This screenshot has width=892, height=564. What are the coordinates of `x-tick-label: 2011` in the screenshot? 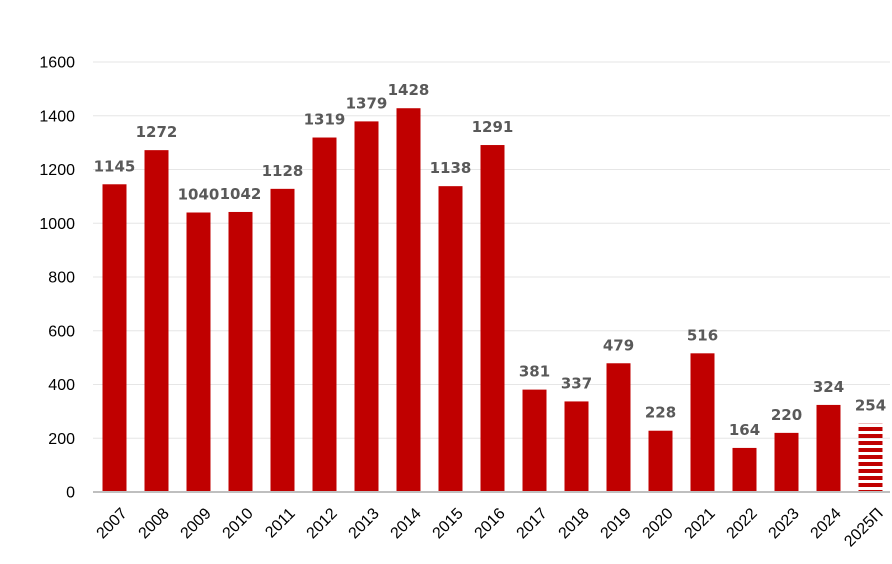 It's located at (280, 523).